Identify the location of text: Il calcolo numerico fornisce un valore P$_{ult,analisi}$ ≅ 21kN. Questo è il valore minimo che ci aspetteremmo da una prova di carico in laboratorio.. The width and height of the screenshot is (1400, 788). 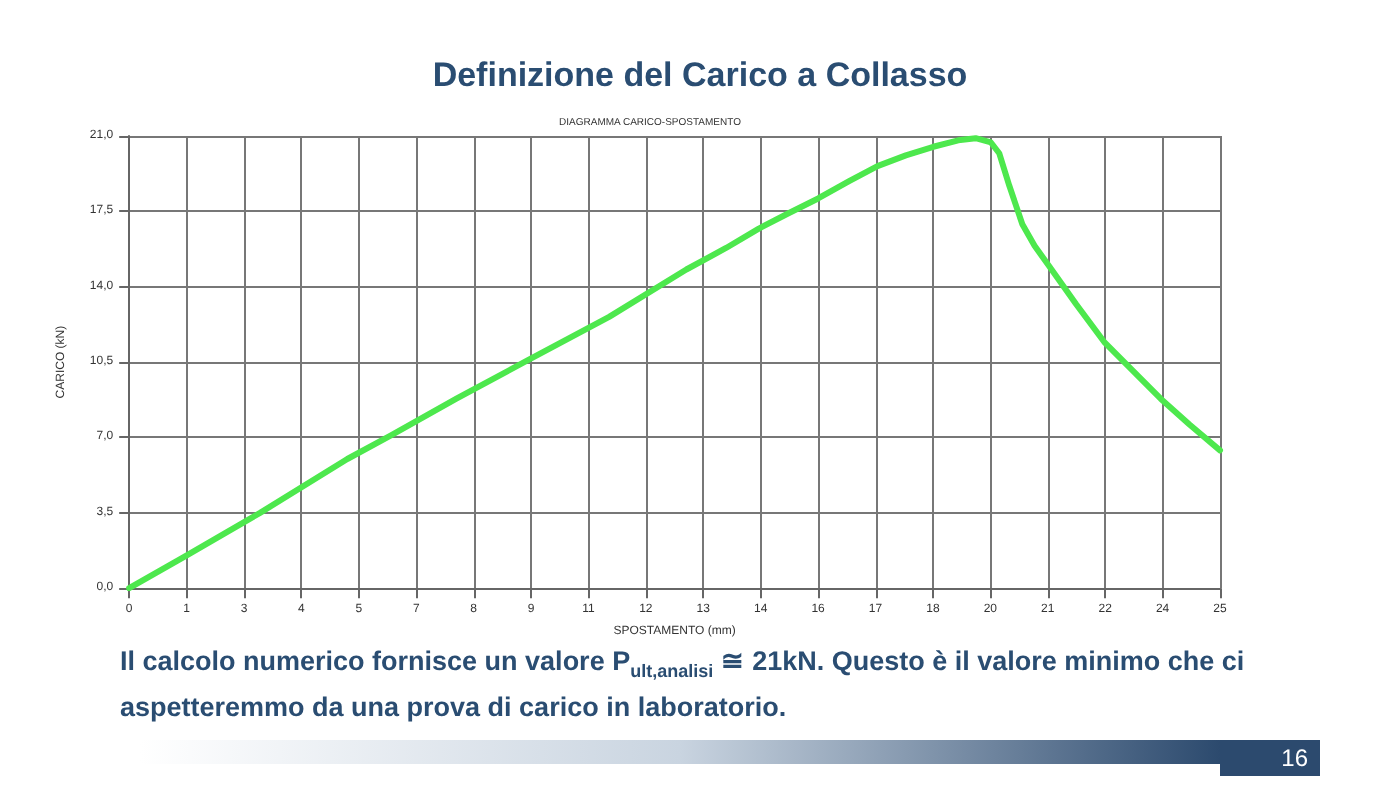
(683, 685).